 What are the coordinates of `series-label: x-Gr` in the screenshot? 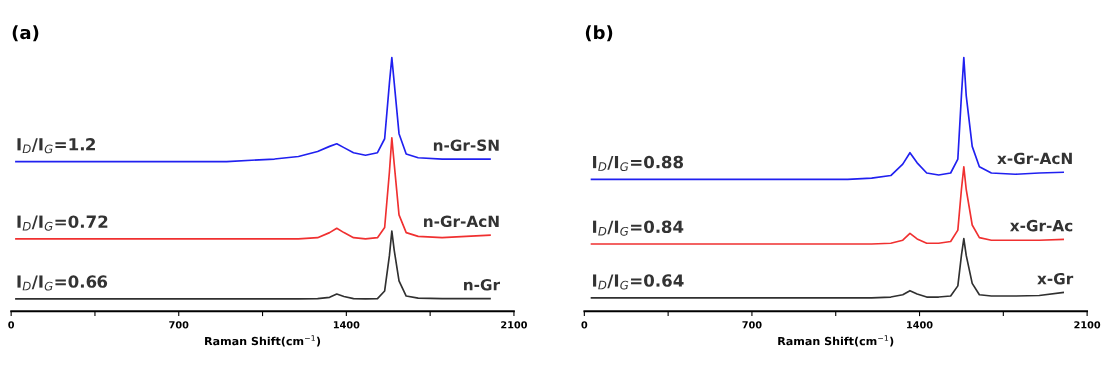 It's located at (1055, 278).